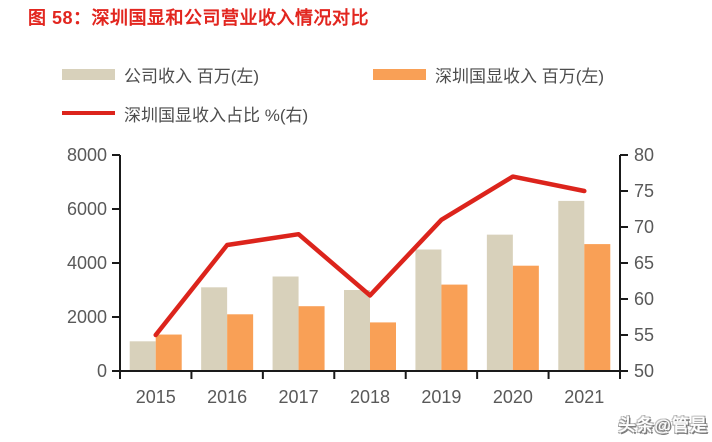  What do you see at coordinates (644, 335) in the screenshot?
I see `right-axis-tick-label: 55` at bounding box center [644, 335].